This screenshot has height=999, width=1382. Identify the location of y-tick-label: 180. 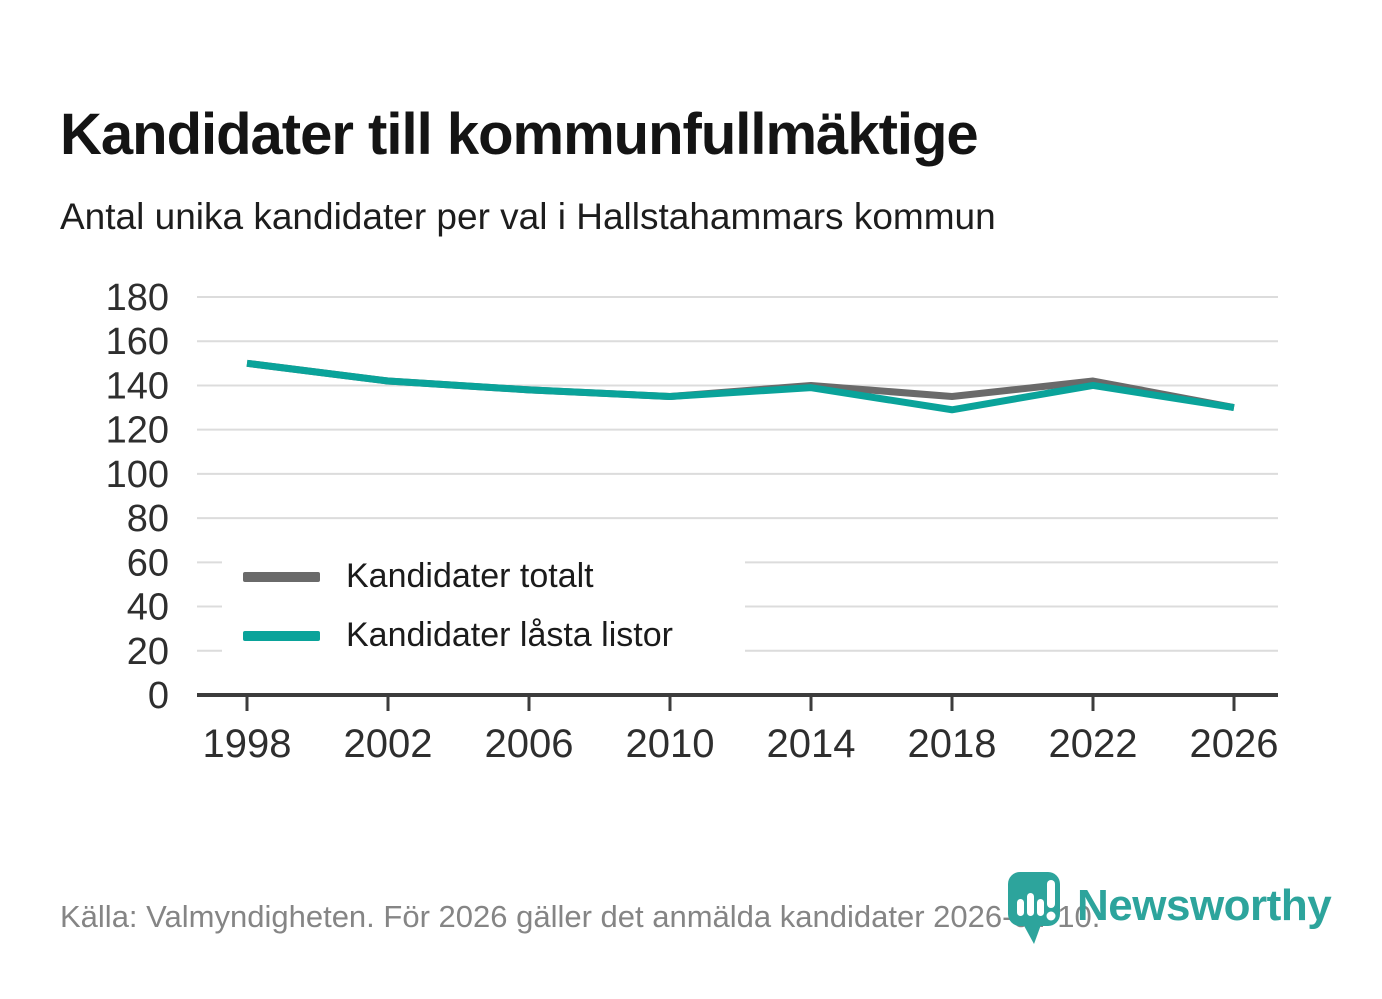
(137, 298).